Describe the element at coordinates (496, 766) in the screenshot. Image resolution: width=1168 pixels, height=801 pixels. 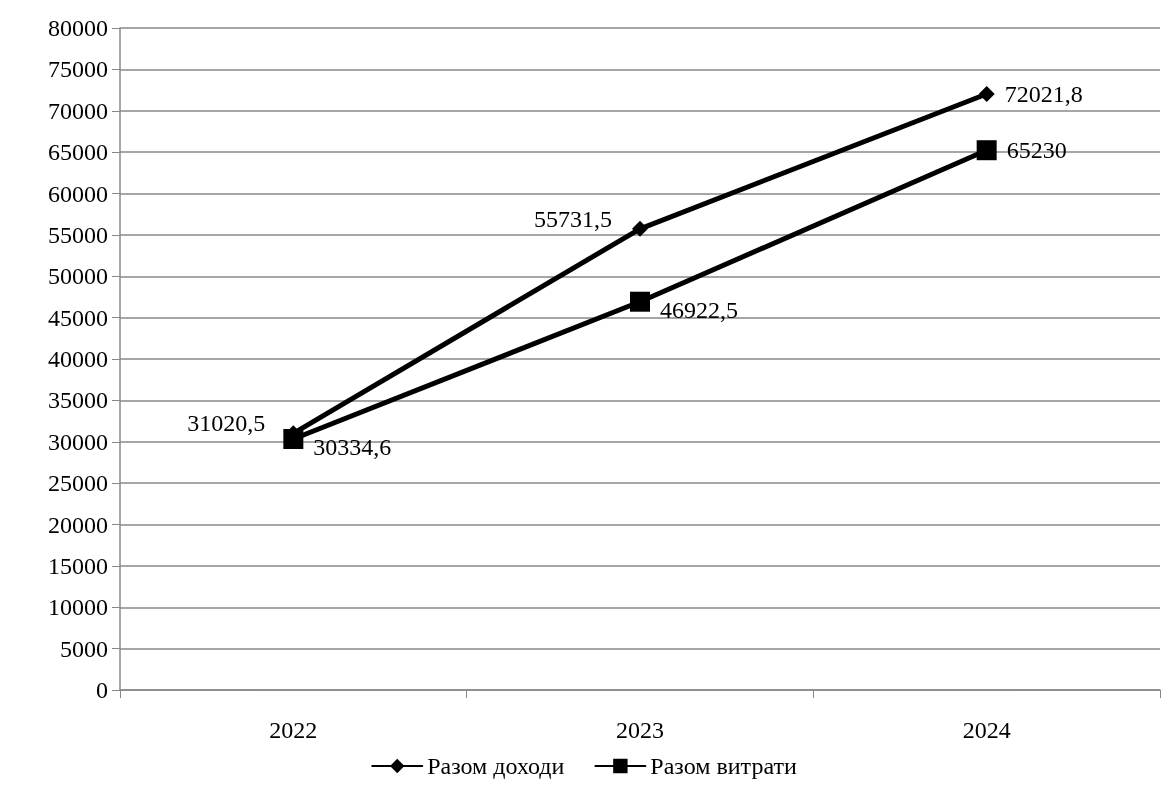
I see `legend-label: Разом доходи` at that location.